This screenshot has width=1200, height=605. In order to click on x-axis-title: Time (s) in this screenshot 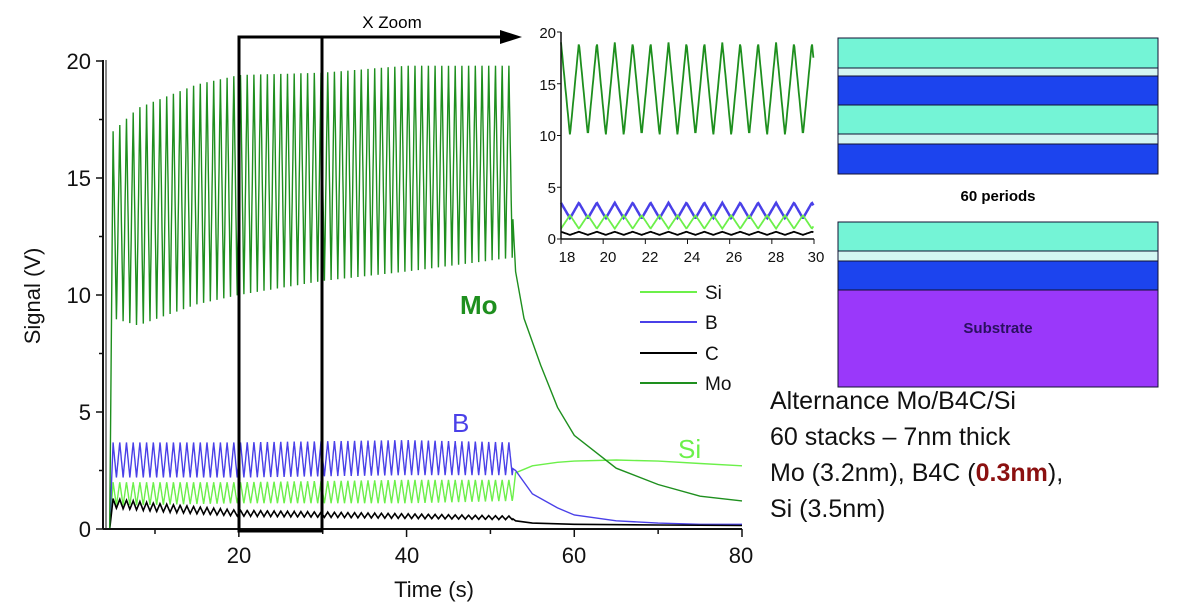, I will do `click(434, 589)`.